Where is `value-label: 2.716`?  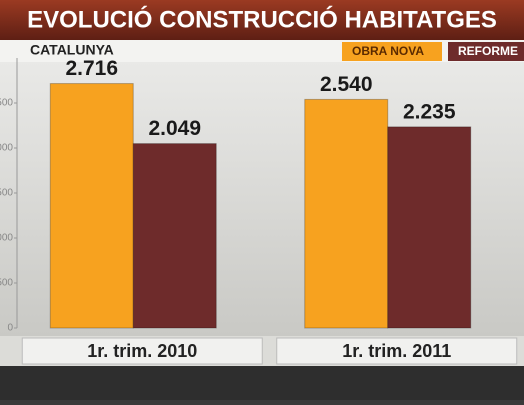
value-label: 2.716 is located at coordinates (91, 68).